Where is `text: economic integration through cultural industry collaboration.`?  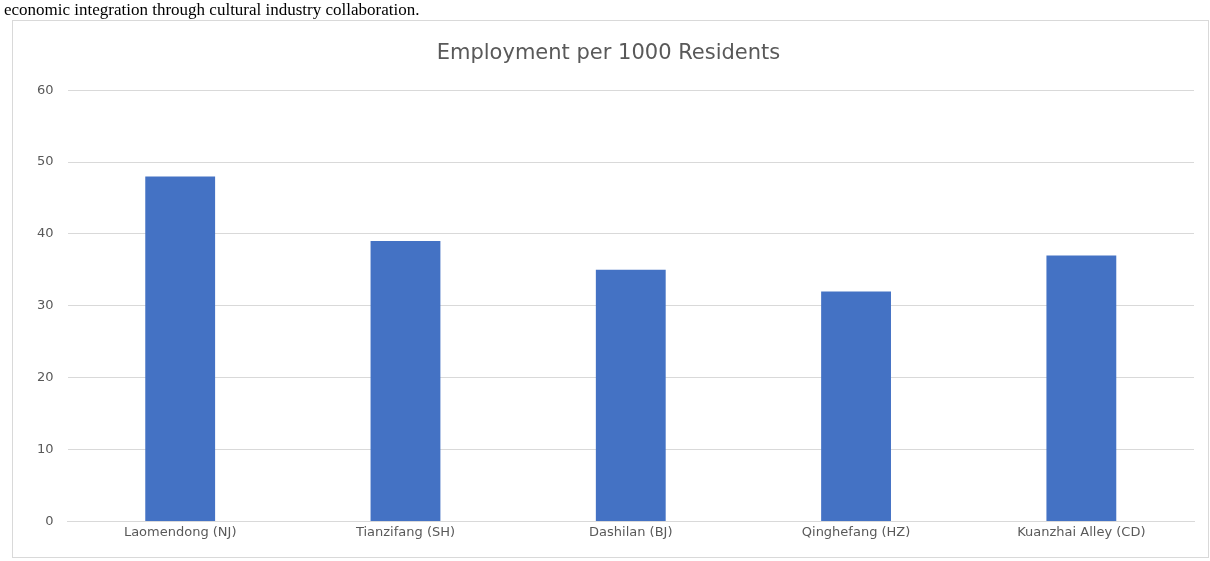 text: economic integration through cultural industry collaboration. is located at coordinates (212, 10).